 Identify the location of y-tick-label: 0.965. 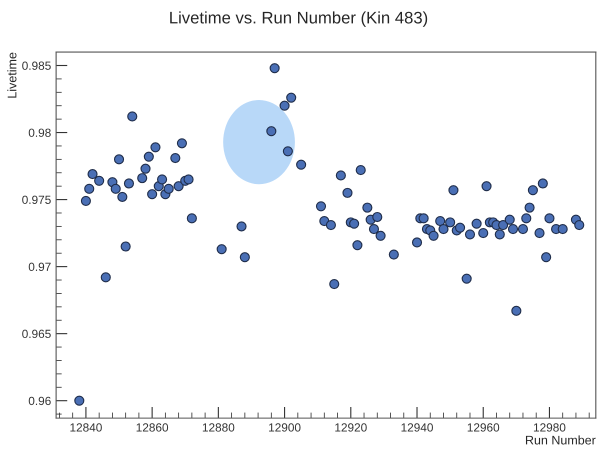
(36, 334).